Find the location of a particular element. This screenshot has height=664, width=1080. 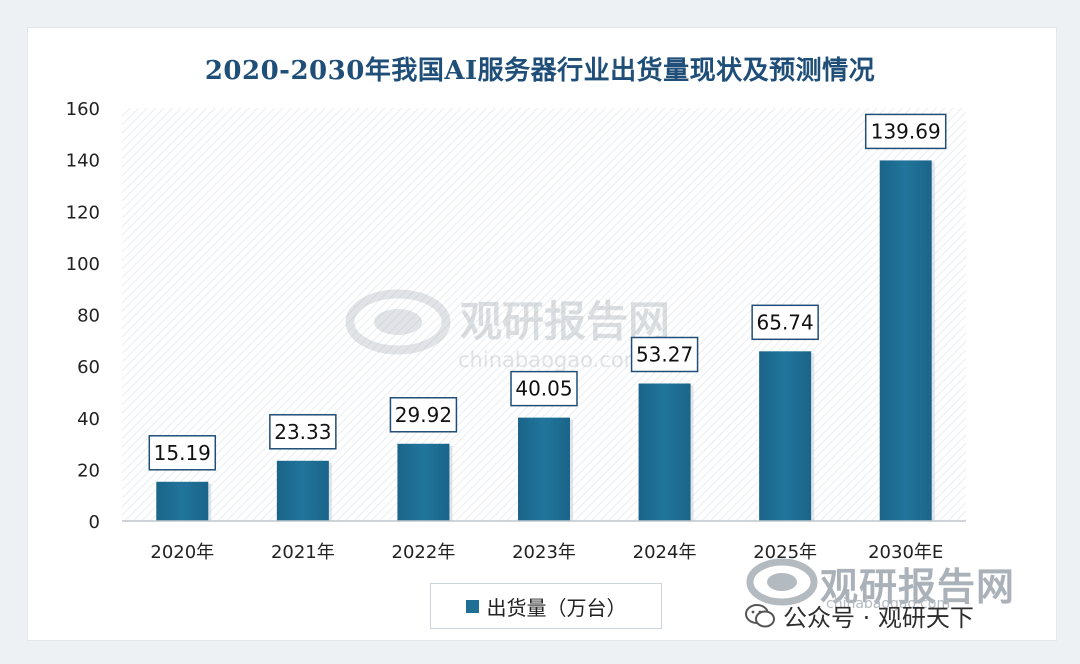

y-axis: 0 20 40 60 80 100 120 140 160 is located at coordinates (83, 316).